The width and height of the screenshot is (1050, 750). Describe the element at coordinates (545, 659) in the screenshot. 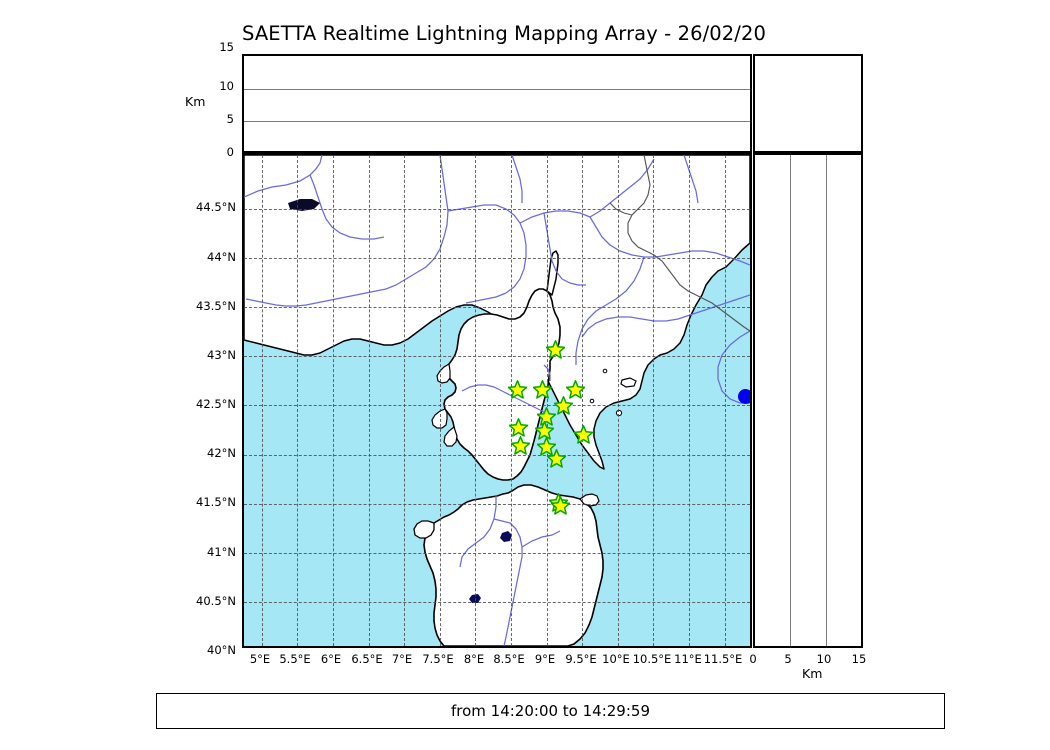

I see `tick-lon-9: 9°E` at that location.